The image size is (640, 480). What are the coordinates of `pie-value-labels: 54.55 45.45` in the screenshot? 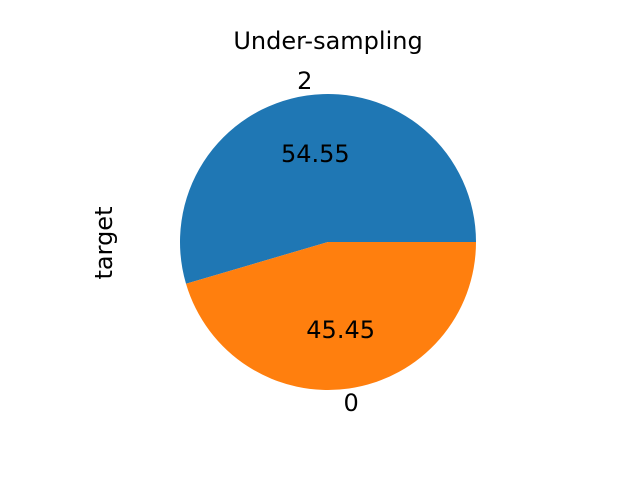 It's located at (328, 242).